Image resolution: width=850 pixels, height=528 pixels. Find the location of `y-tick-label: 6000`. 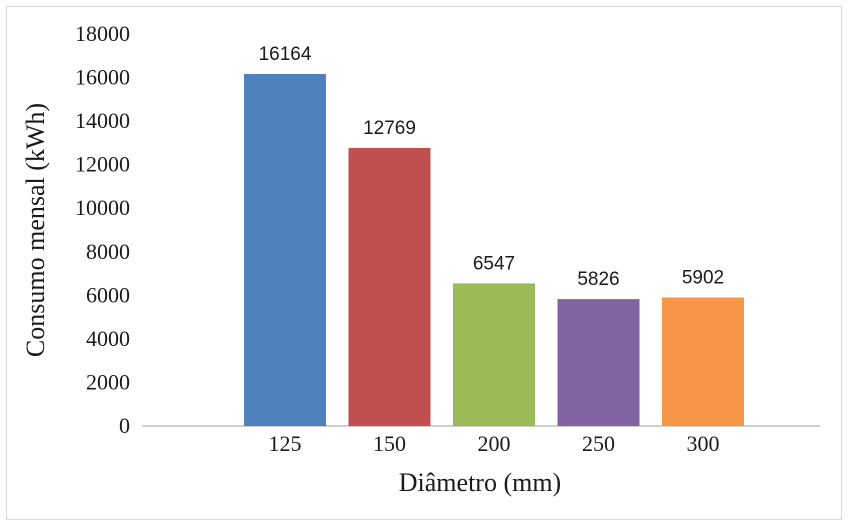

y-tick-label: 6000 is located at coordinates (108, 294).